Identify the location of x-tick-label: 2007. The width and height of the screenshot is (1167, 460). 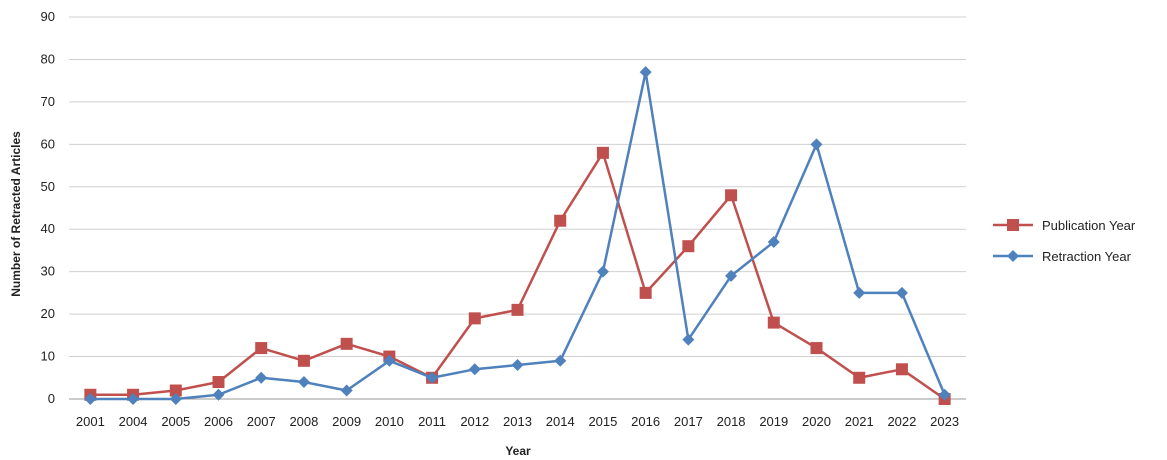
(261, 421).